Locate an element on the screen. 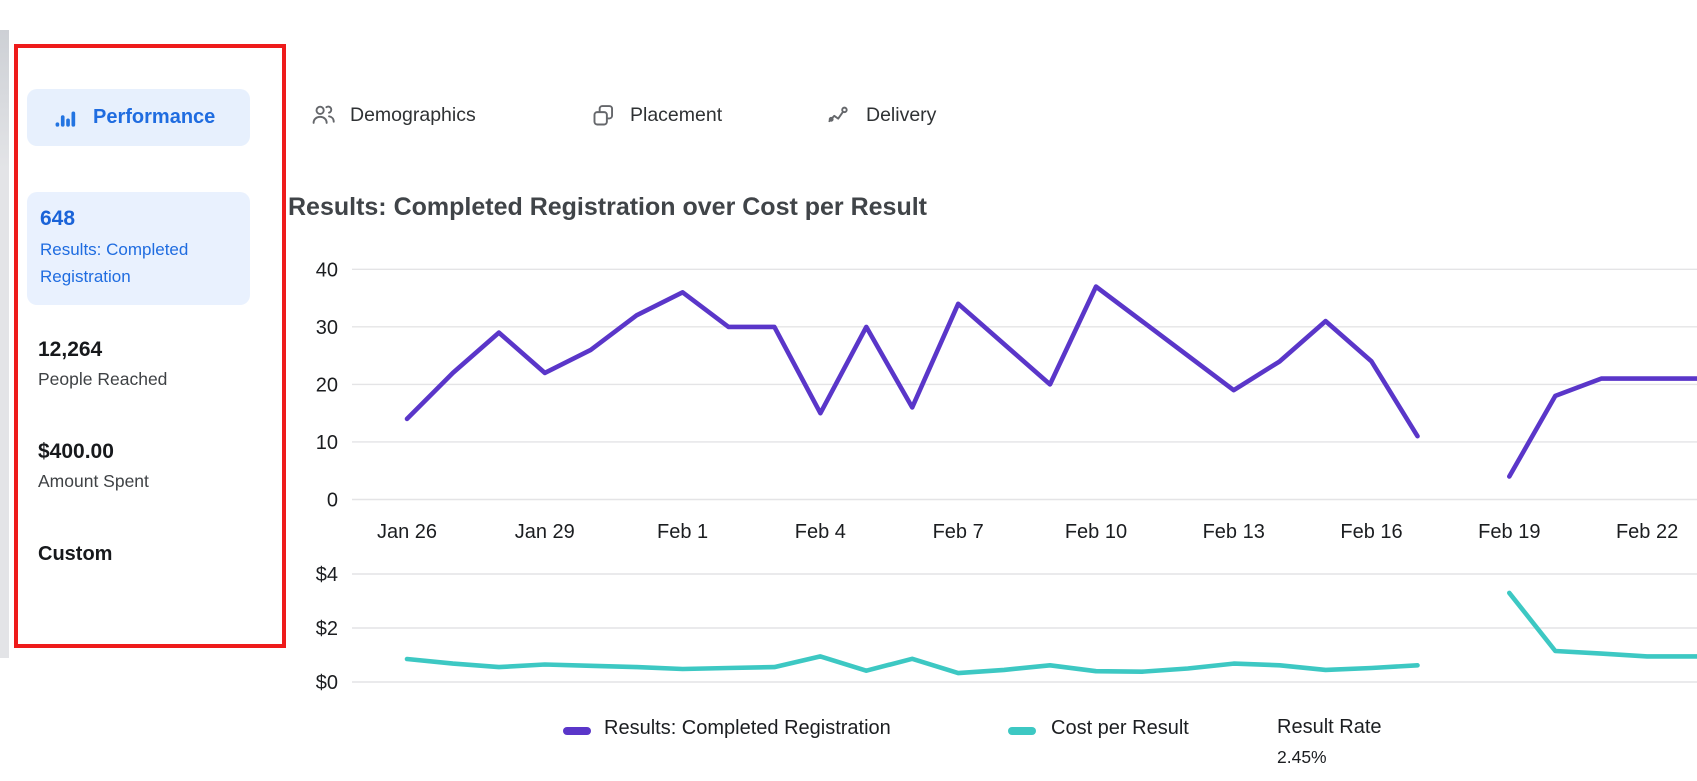 The width and height of the screenshot is (1697, 781). y-axis-tick-label: 30 is located at coordinates (327, 328).